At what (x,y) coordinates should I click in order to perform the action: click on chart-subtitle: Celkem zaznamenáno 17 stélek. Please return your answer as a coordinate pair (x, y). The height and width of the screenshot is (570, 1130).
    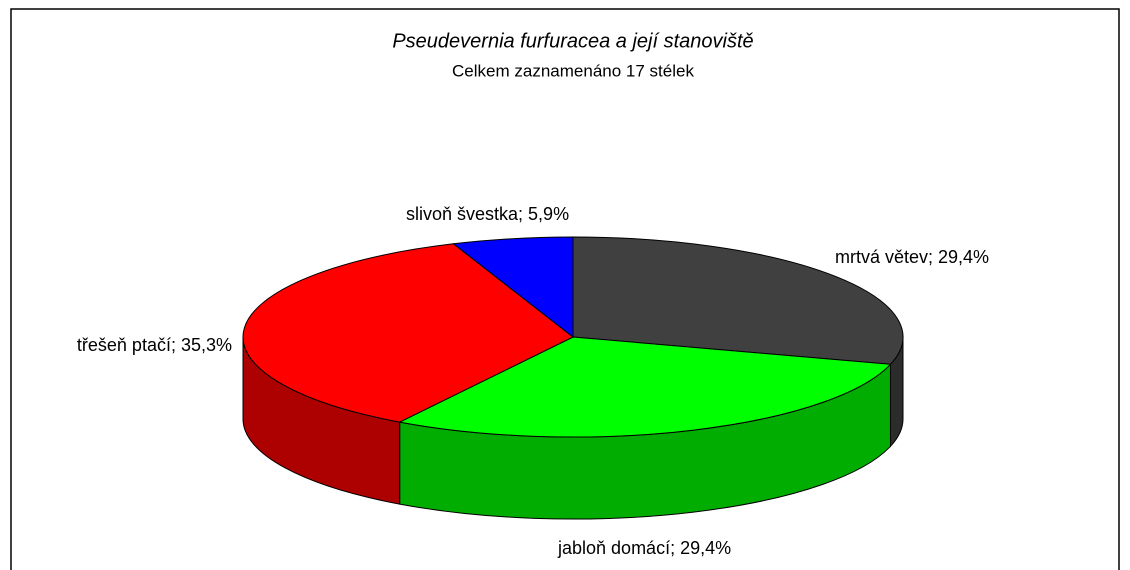
    Looking at the image, I should click on (573, 70).